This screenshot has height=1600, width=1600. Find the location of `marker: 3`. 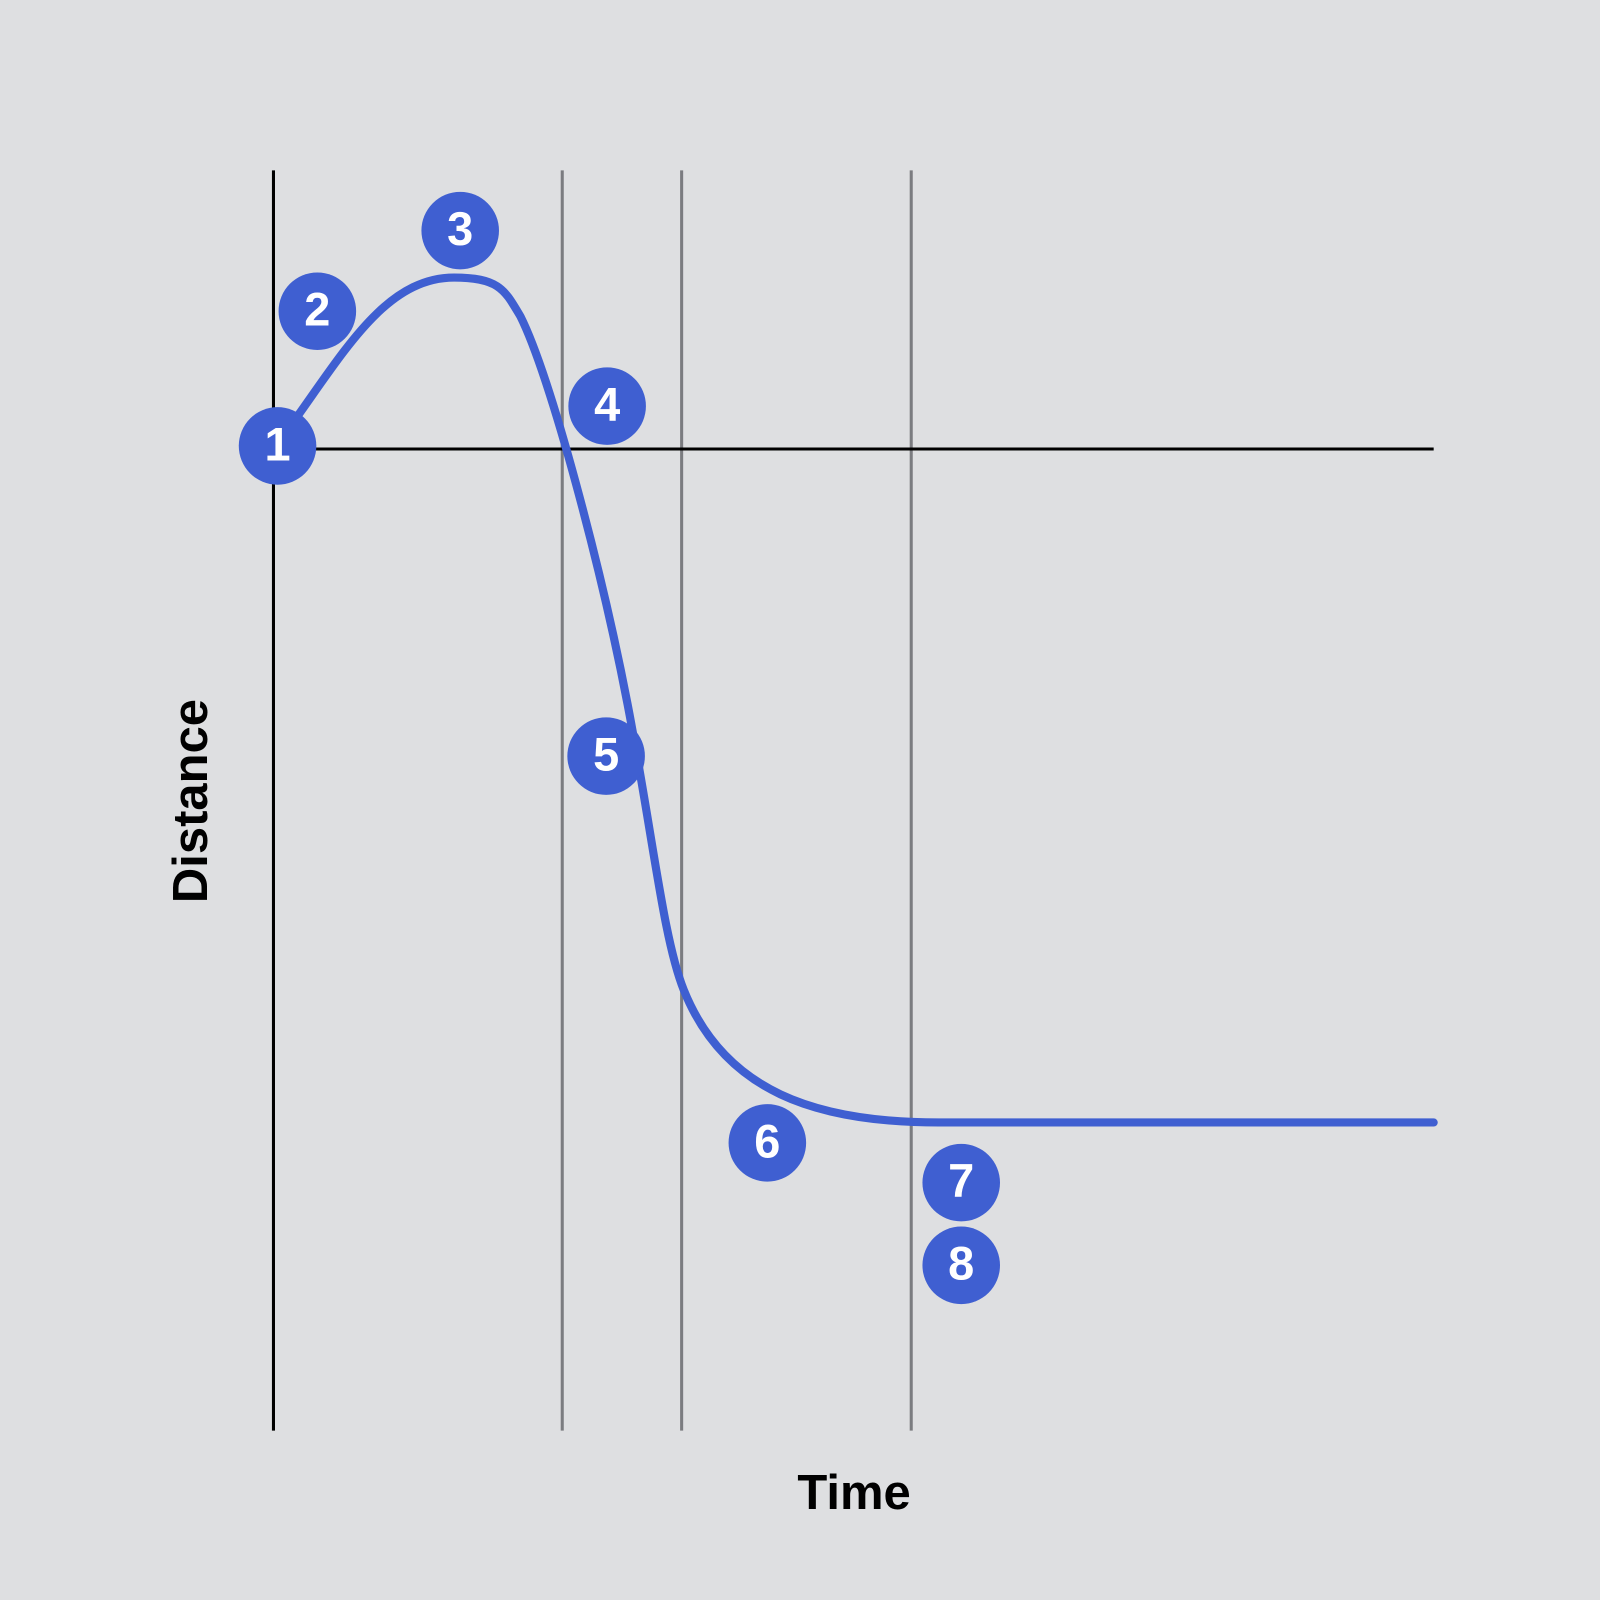

marker: 3 is located at coordinates (460, 230).